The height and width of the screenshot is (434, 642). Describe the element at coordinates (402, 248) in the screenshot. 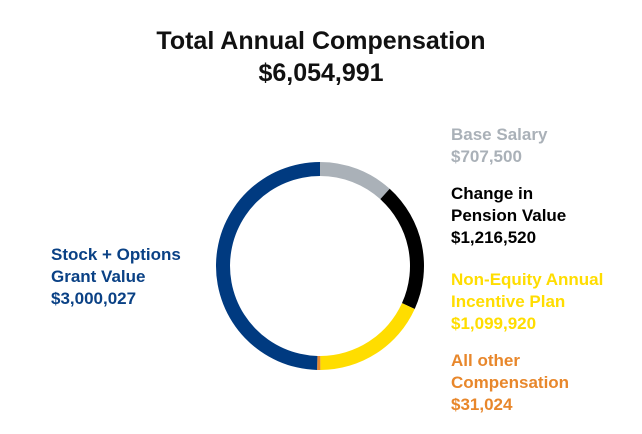

I see `donut-slice-pension` at that location.